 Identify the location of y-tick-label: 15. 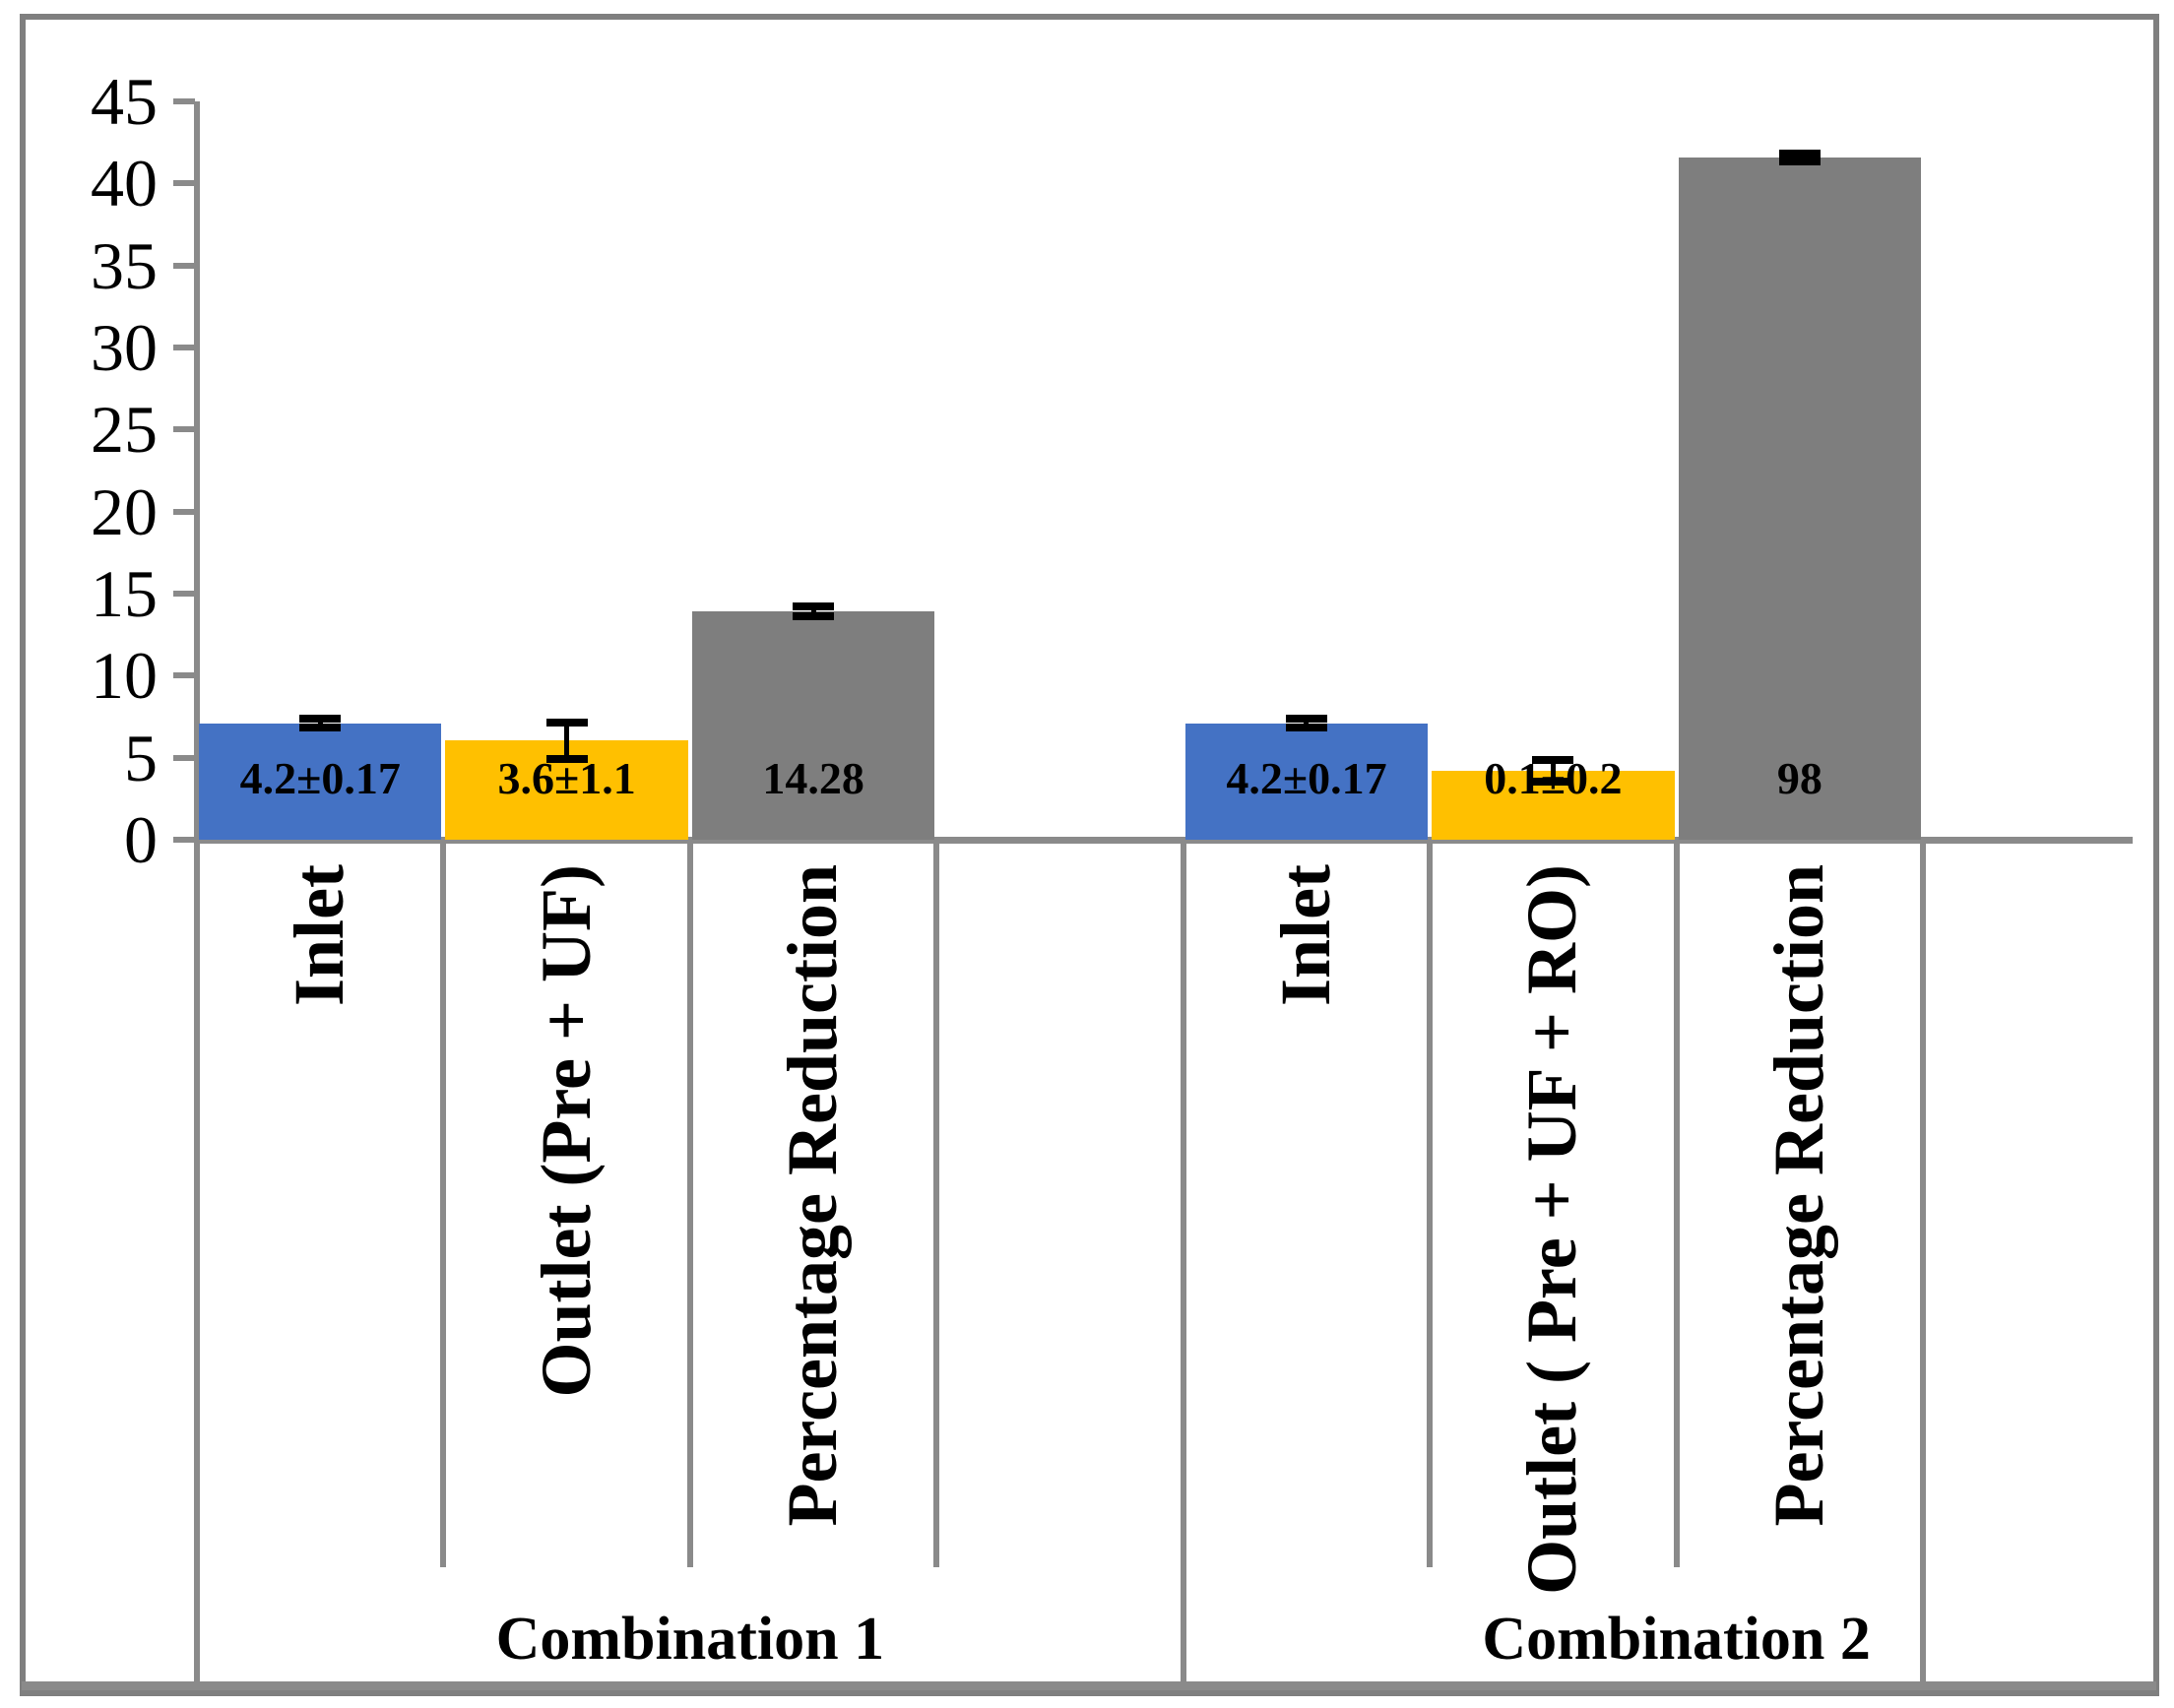
(124, 593).